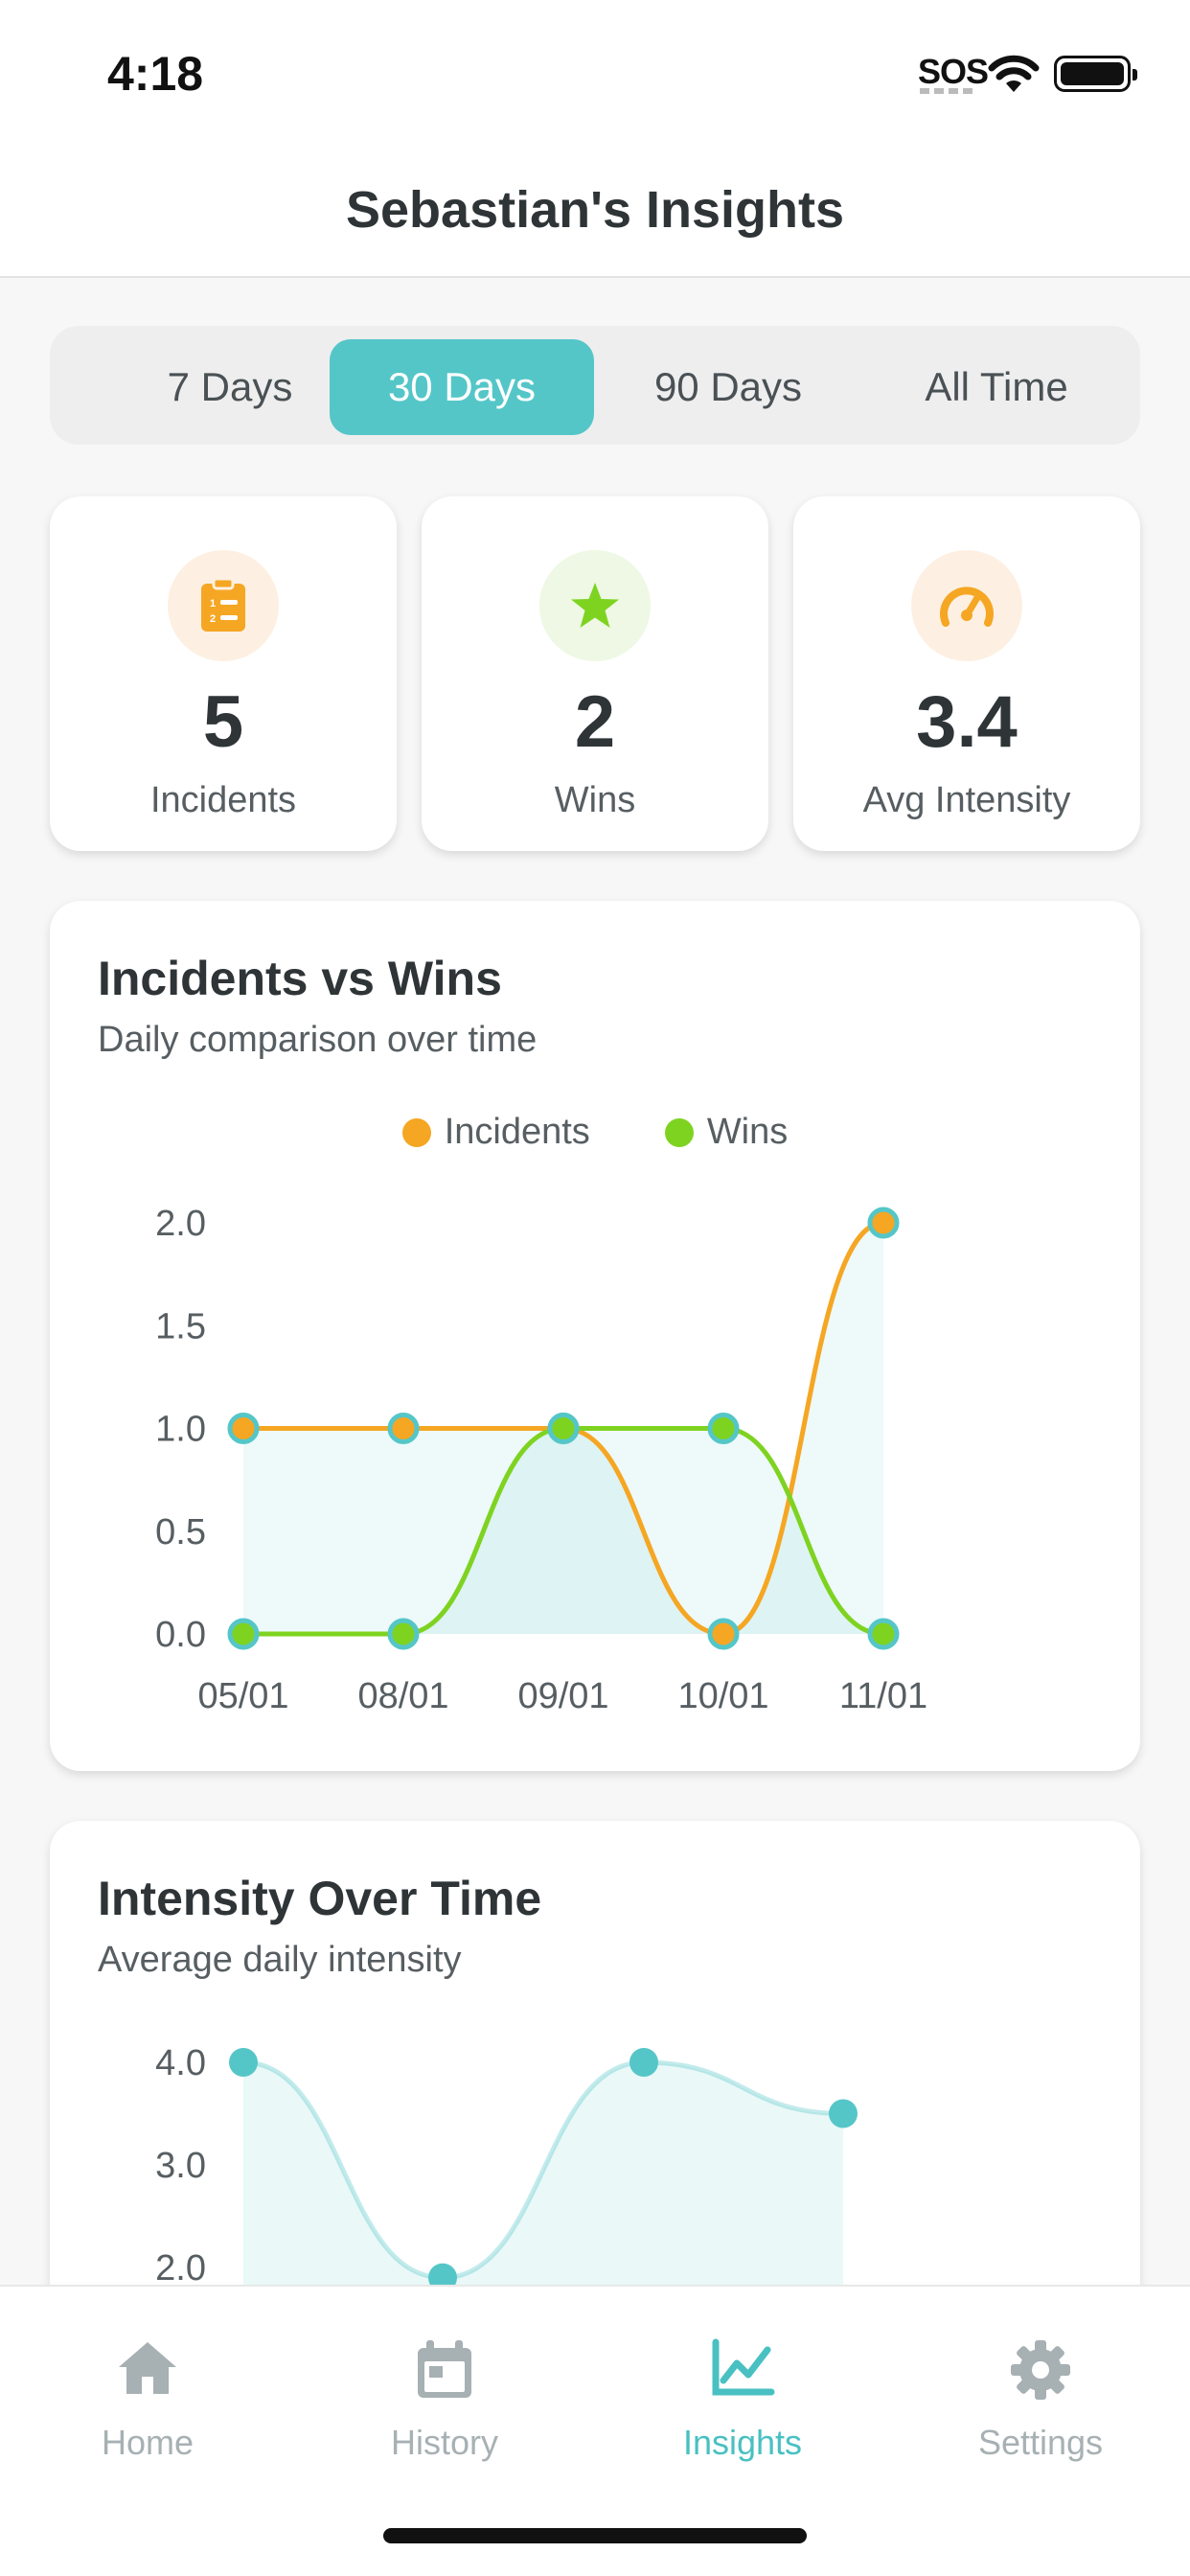 The height and width of the screenshot is (2576, 1190). I want to click on tab-history: History, so click(445, 2410).